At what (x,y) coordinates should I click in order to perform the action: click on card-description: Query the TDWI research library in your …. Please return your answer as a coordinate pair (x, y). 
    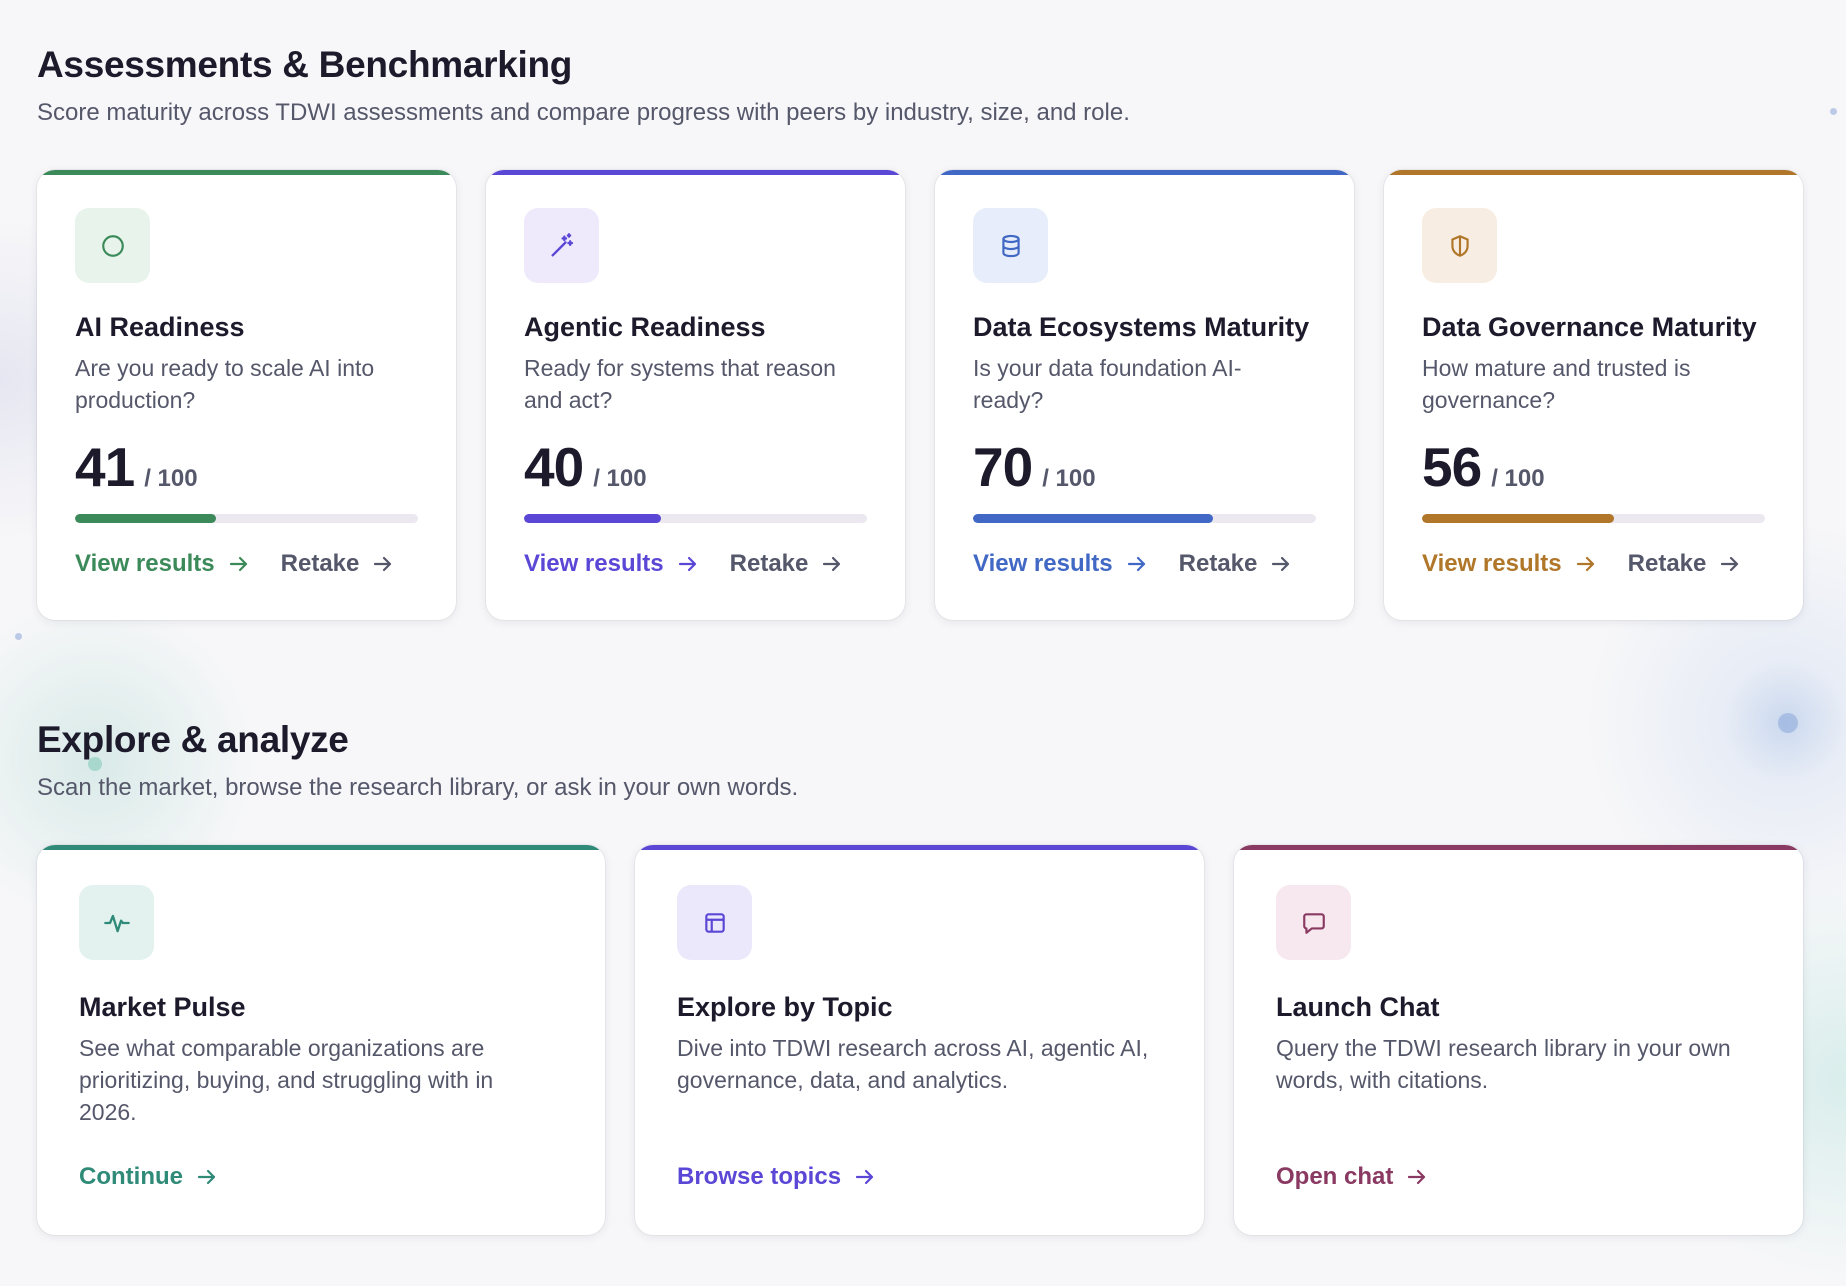
    Looking at the image, I should click on (1503, 1064).